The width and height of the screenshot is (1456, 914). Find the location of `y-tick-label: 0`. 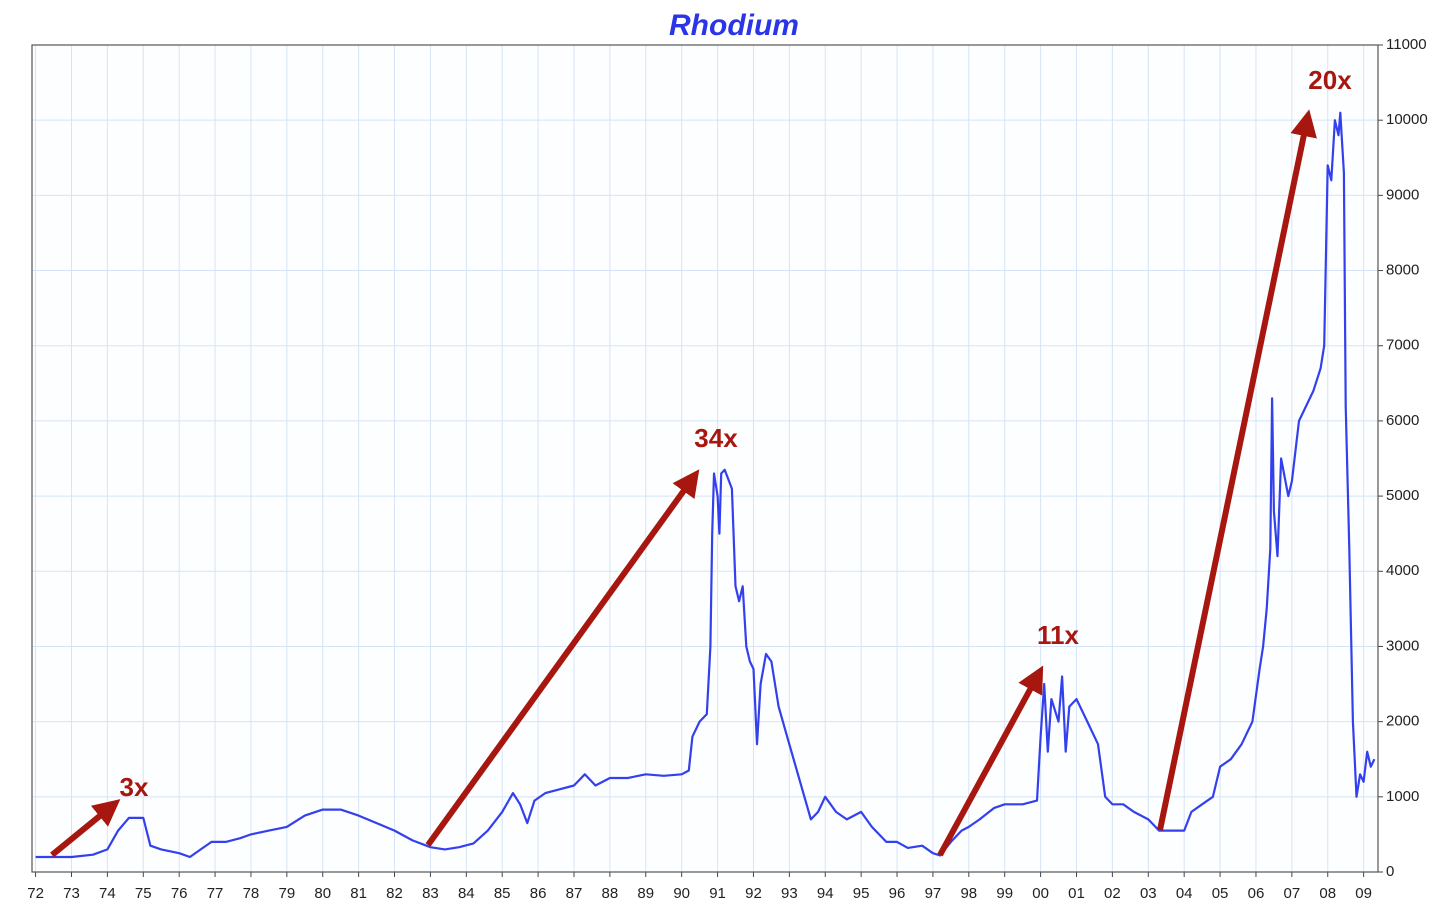

y-tick-label: 0 is located at coordinates (1390, 871).